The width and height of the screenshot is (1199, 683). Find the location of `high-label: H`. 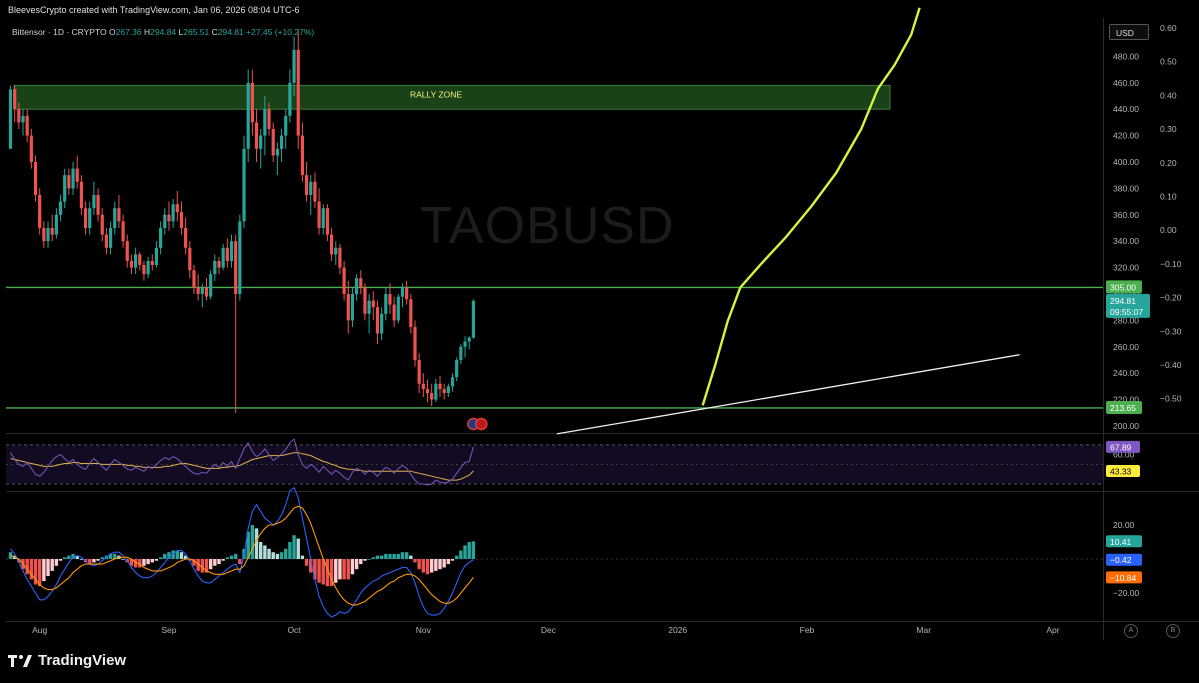

high-label: H is located at coordinates (147, 32).